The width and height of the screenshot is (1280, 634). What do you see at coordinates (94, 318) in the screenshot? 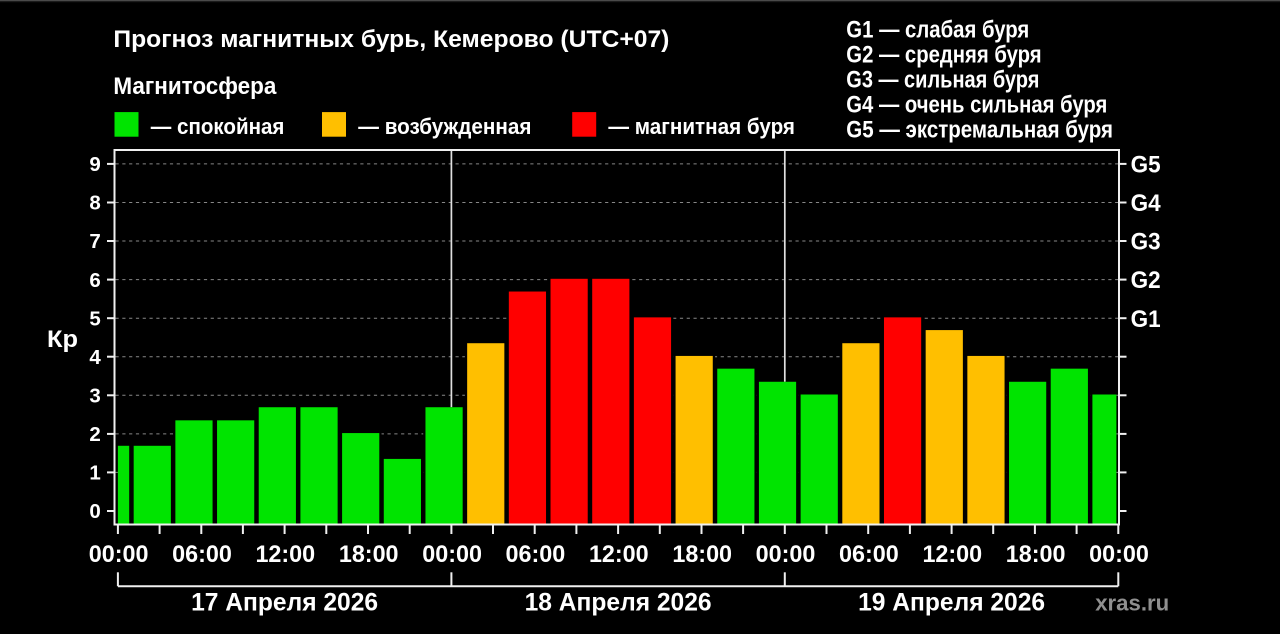
I see `svg-text: 5` at bounding box center [94, 318].